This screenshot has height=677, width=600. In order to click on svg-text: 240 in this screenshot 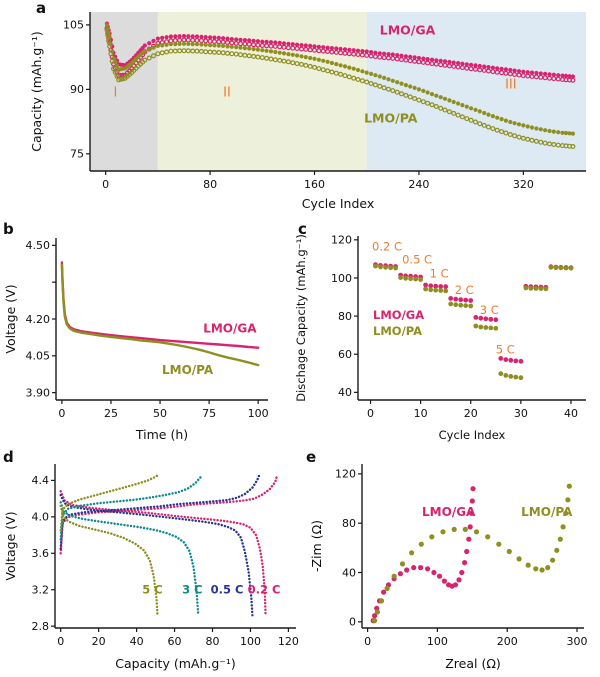, I will do `click(418, 184)`.